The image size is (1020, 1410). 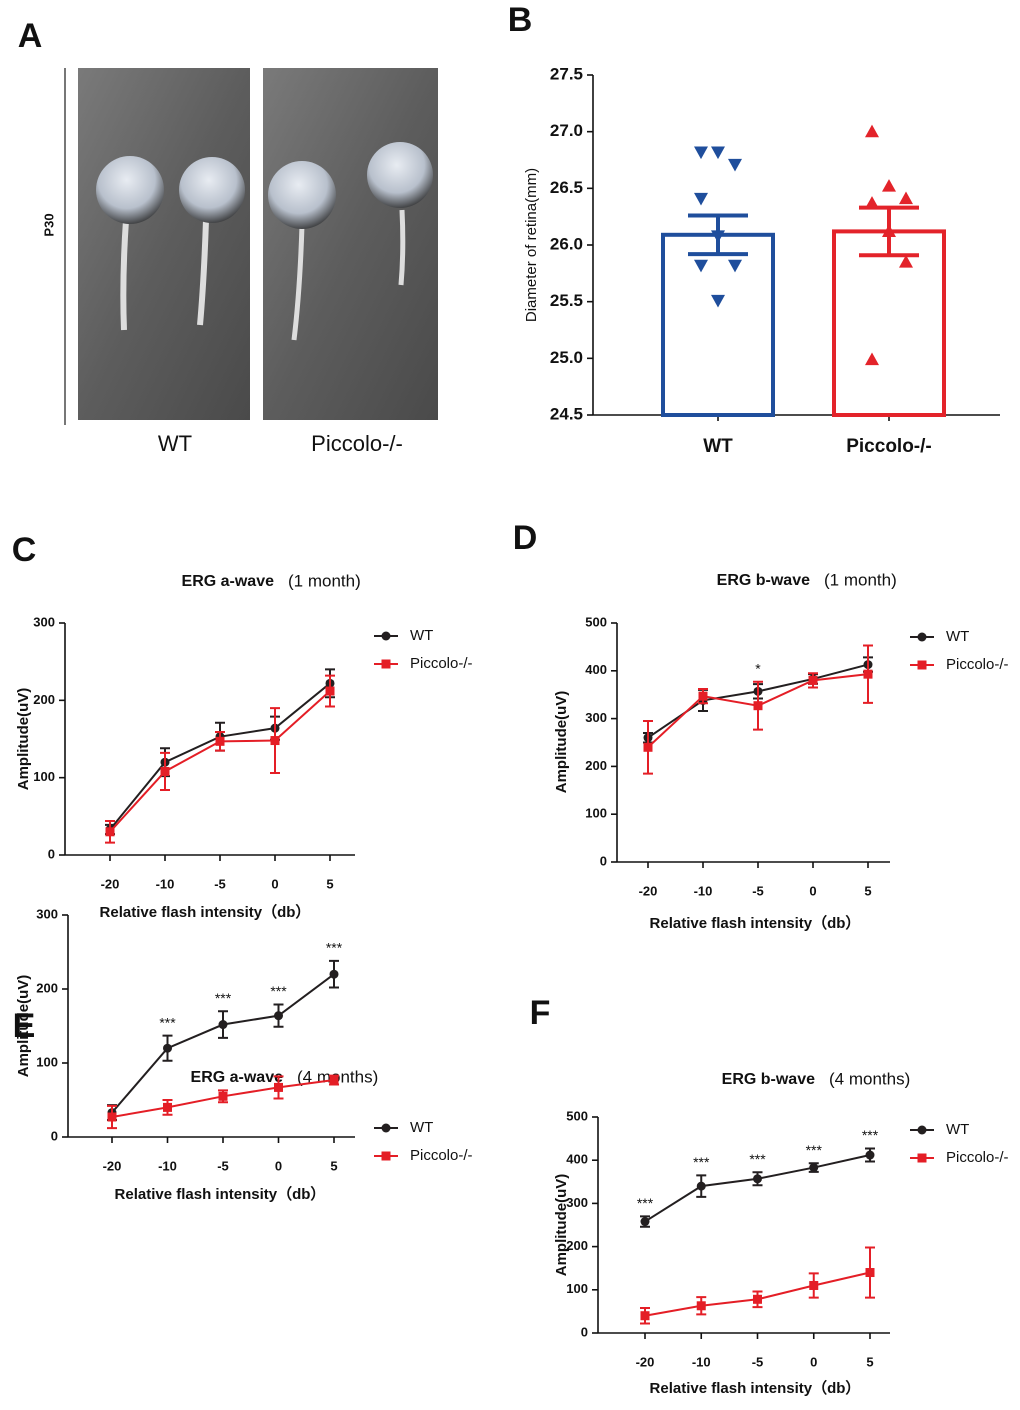 What do you see at coordinates (577, 1159) in the screenshot?
I see `y-tick-label: 400` at bounding box center [577, 1159].